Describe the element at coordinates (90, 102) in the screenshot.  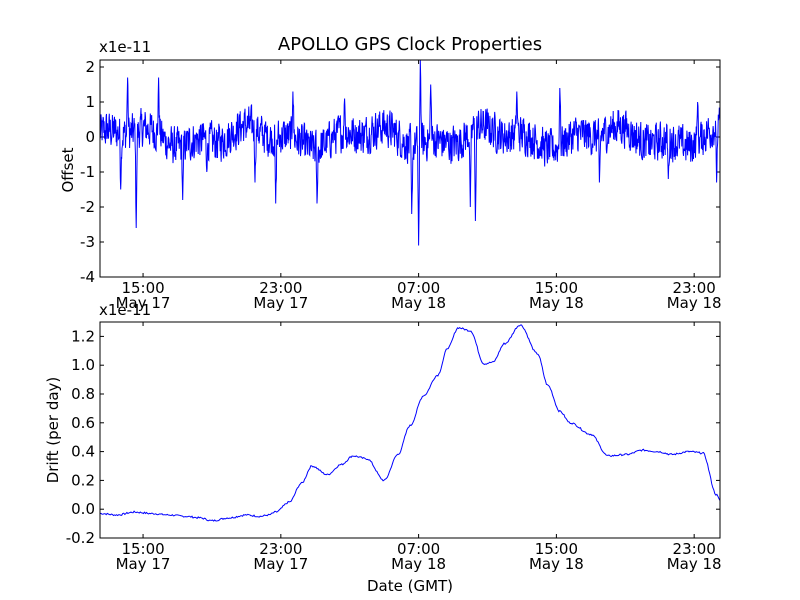
I see `ytick-label: 1` at that location.